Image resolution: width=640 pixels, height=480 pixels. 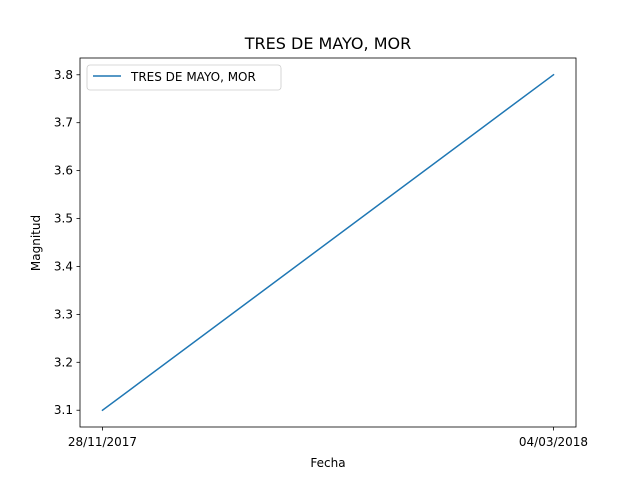 What do you see at coordinates (63, 266) in the screenshot?
I see `y-tick-label: 3.4` at bounding box center [63, 266].